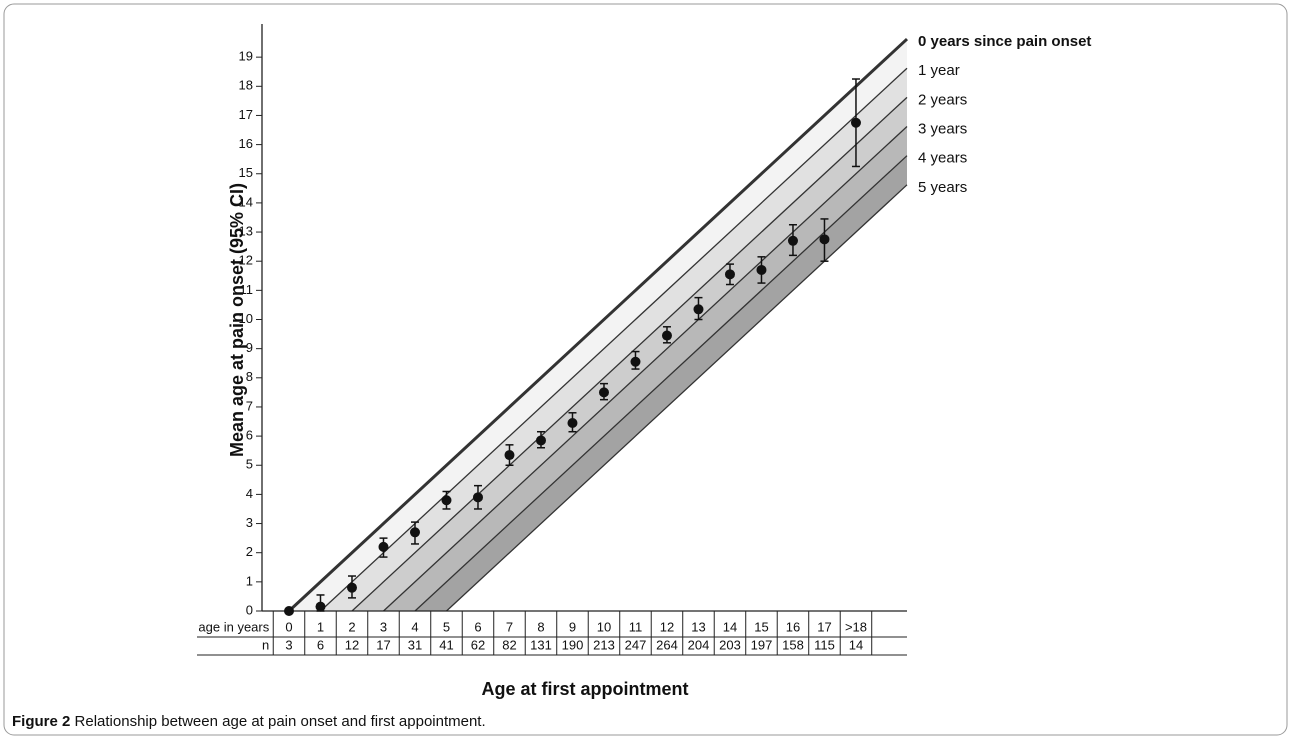 Image resolution: width=1292 pixels, height=747 pixels. Describe the element at coordinates (540, 626) in the screenshot. I see `x-tick-label: 8` at that location.